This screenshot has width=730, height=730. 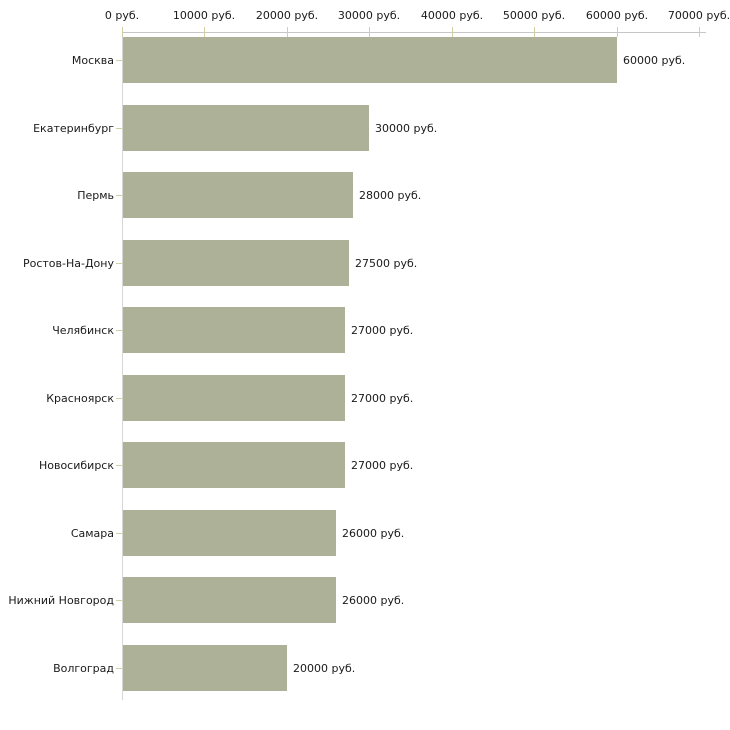 I want to click on x-axis-line, so click(x=414, y=32).